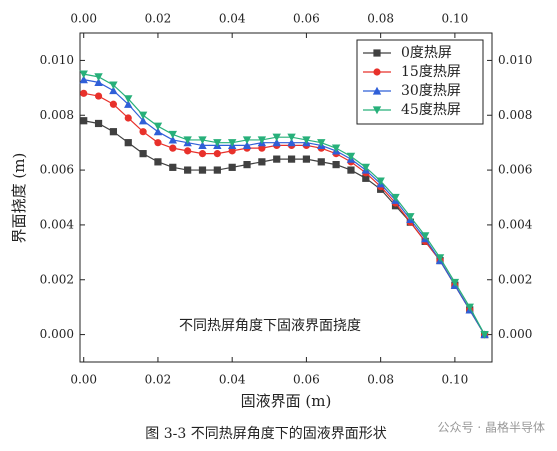 Image resolution: width=557 pixels, height=451 pixels. I want to click on y-tick-label-right: 0.008, so click(515, 115).